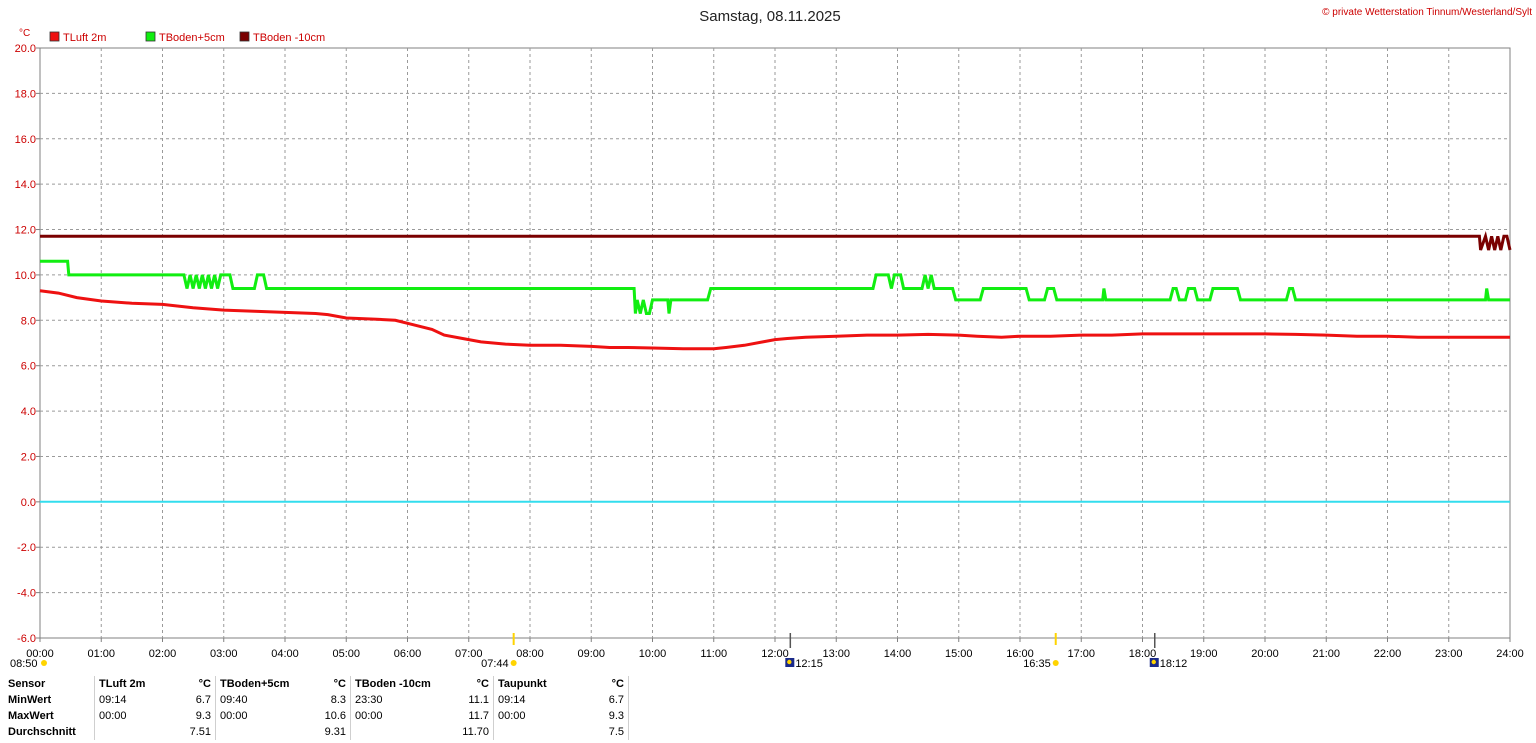  What do you see at coordinates (25, 49) in the screenshot?
I see `y-tick-label: 20.0` at bounding box center [25, 49].